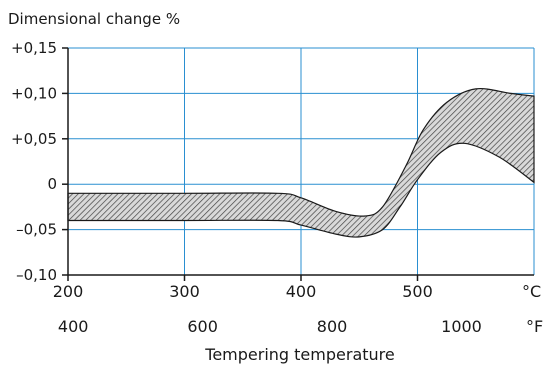  What do you see at coordinates (534, 326) in the screenshot?
I see `x-unit-fahrenheit: °F` at bounding box center [534, 326].